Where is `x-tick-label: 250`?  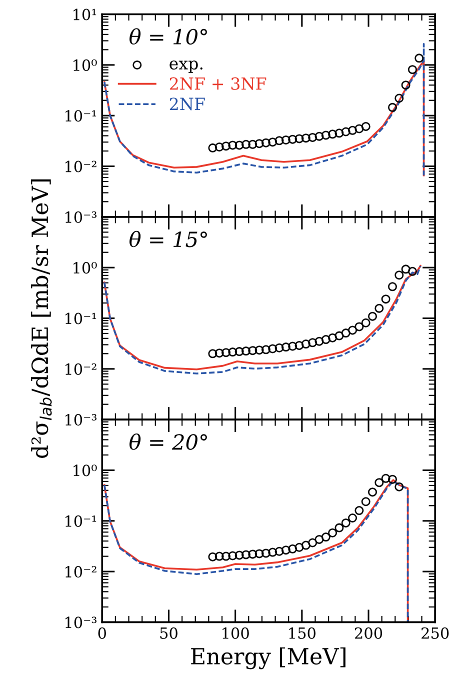
x-tick-label: 250 is located at coordinates (435, 633).